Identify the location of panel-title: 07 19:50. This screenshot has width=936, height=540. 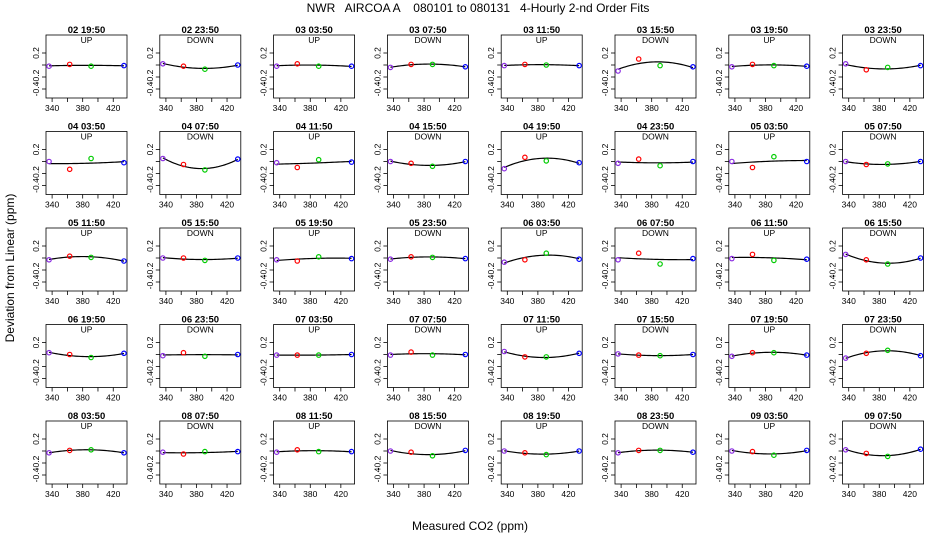
(770, 320).